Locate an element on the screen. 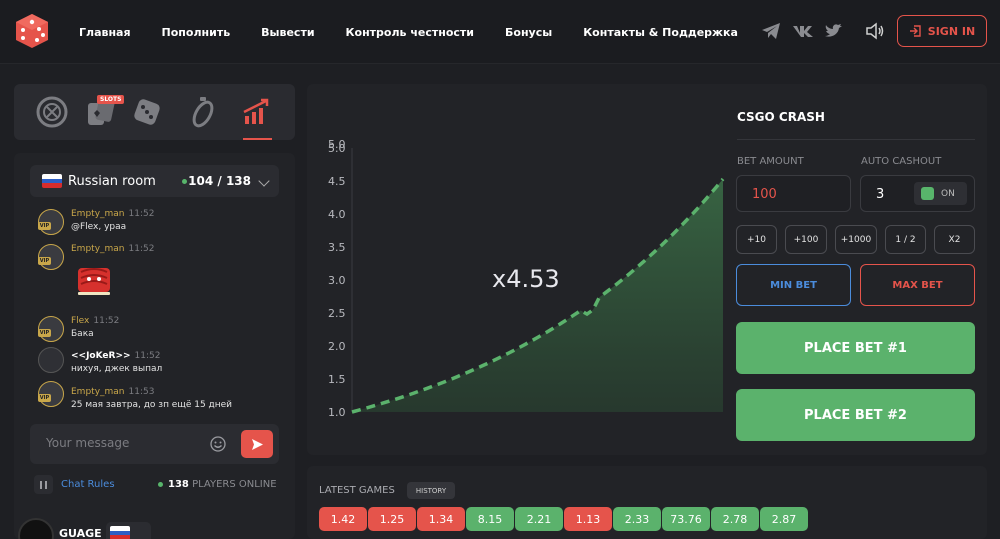  y-tick-label: 1.5 is located at coordinates (337, 379).